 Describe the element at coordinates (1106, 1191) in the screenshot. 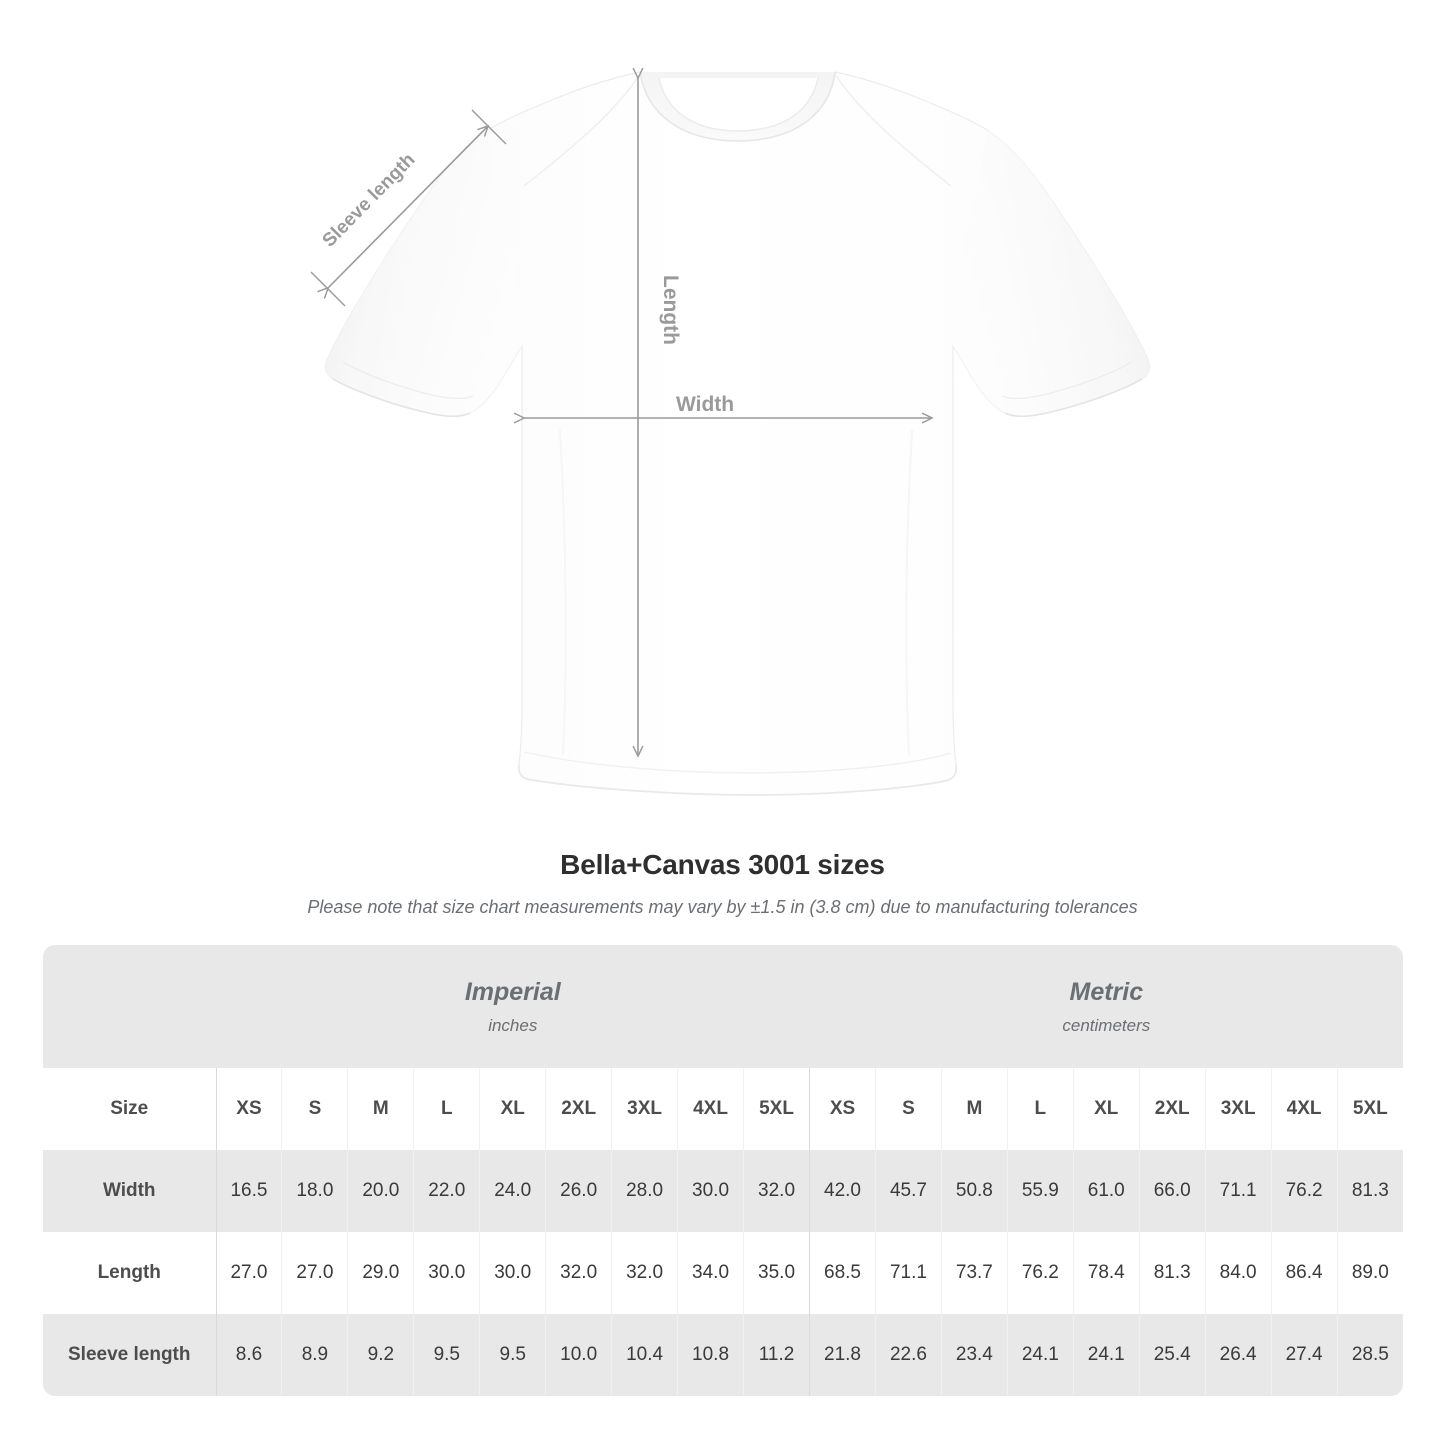

I see `cell-width-metric-xl: 61.0` at that location.